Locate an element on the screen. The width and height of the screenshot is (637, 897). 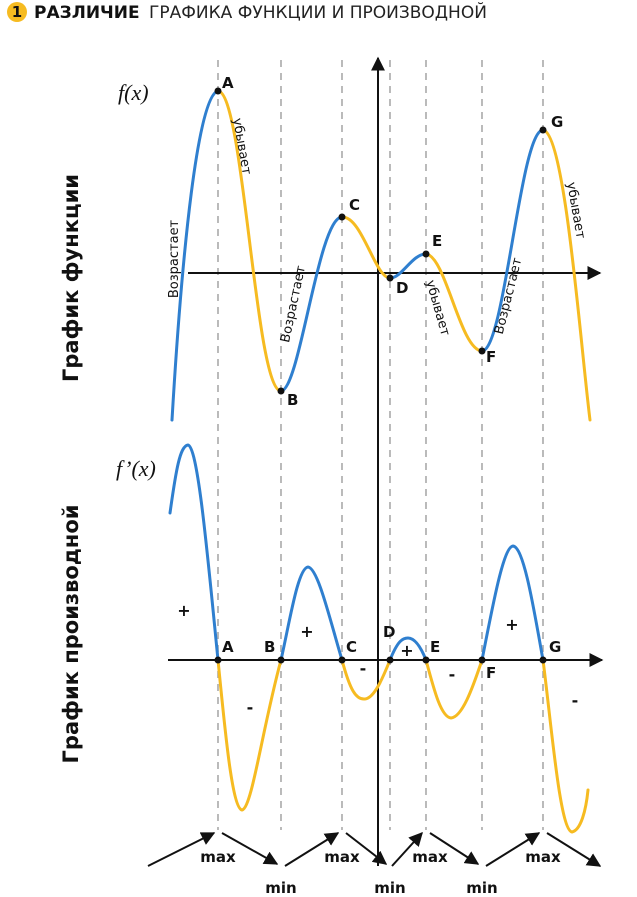
d-point-b is located at coordinates (281, 660).